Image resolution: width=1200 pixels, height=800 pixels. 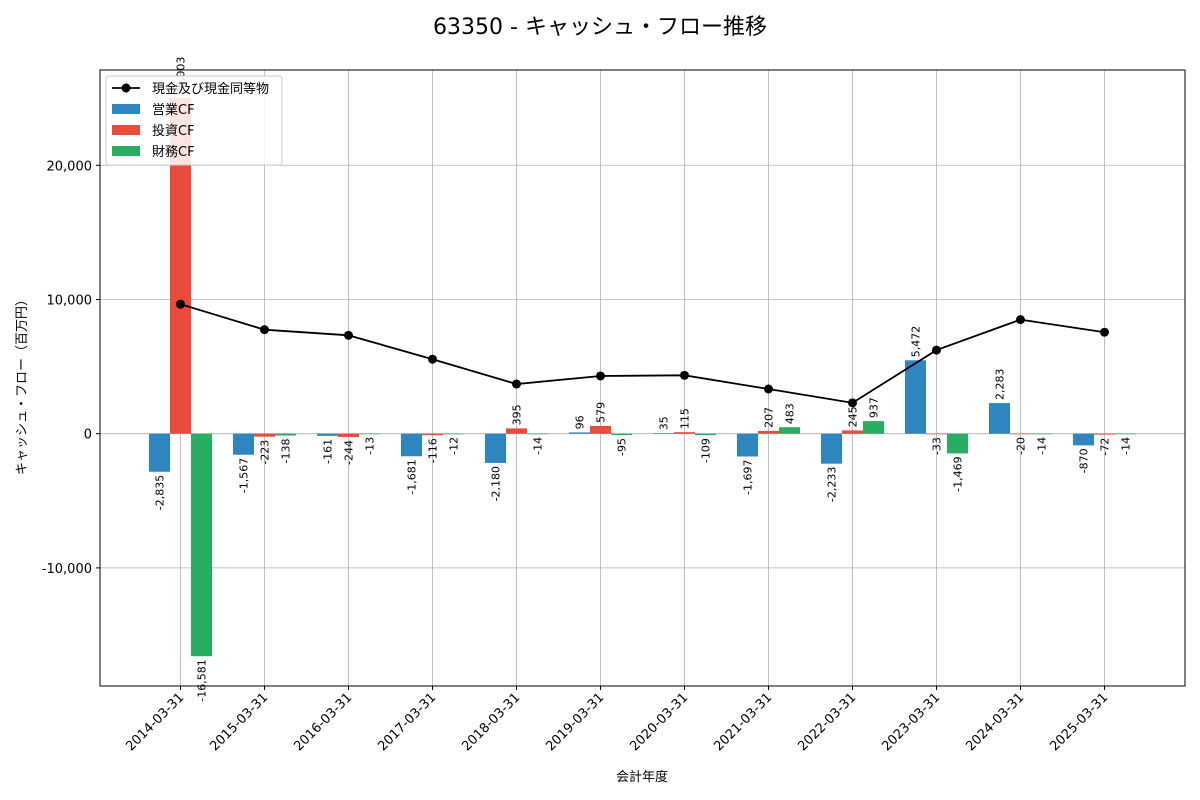 What do you see at coordinates (70, 166) in the screenshot?
I see `y-tick-label-3: 20,000` at bounding box center [70, 166].